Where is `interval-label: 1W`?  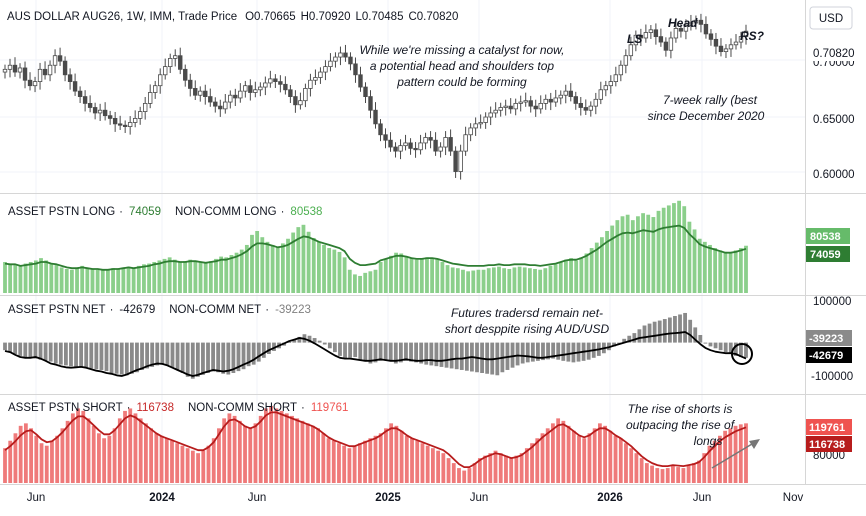 interval-label: 1W is located at coordinates (135, 17).